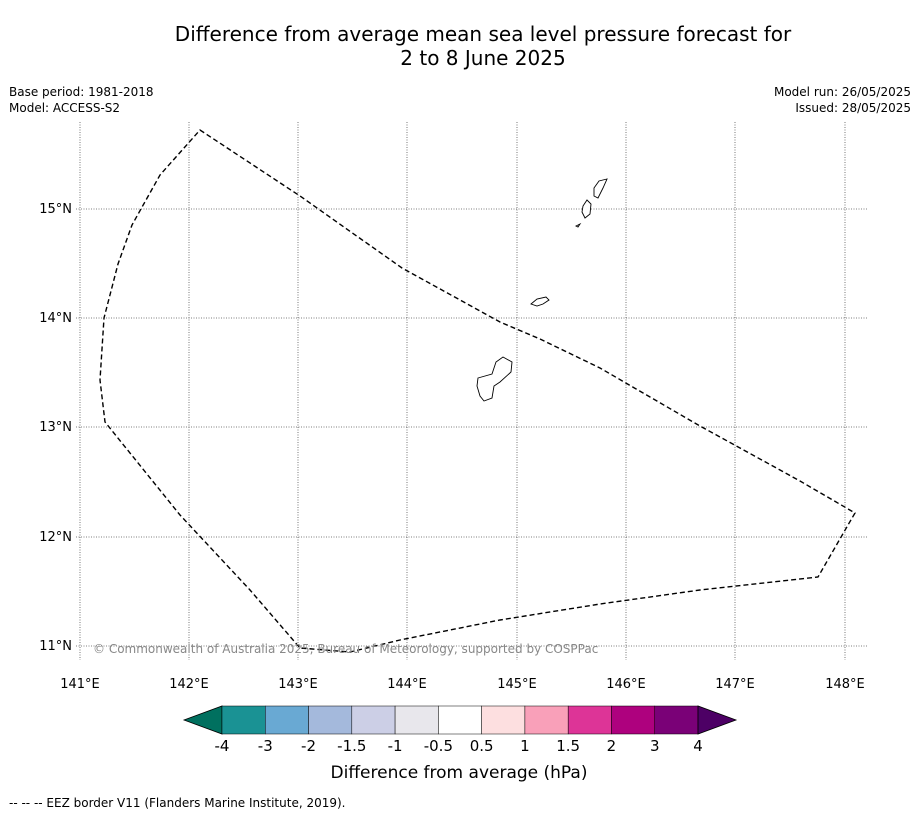 The width and height of the screenshot is (919, 816). Describe the element at coordinates (407, 684) in the screenshot. I see `lon-label-144: 144°E` at that location.